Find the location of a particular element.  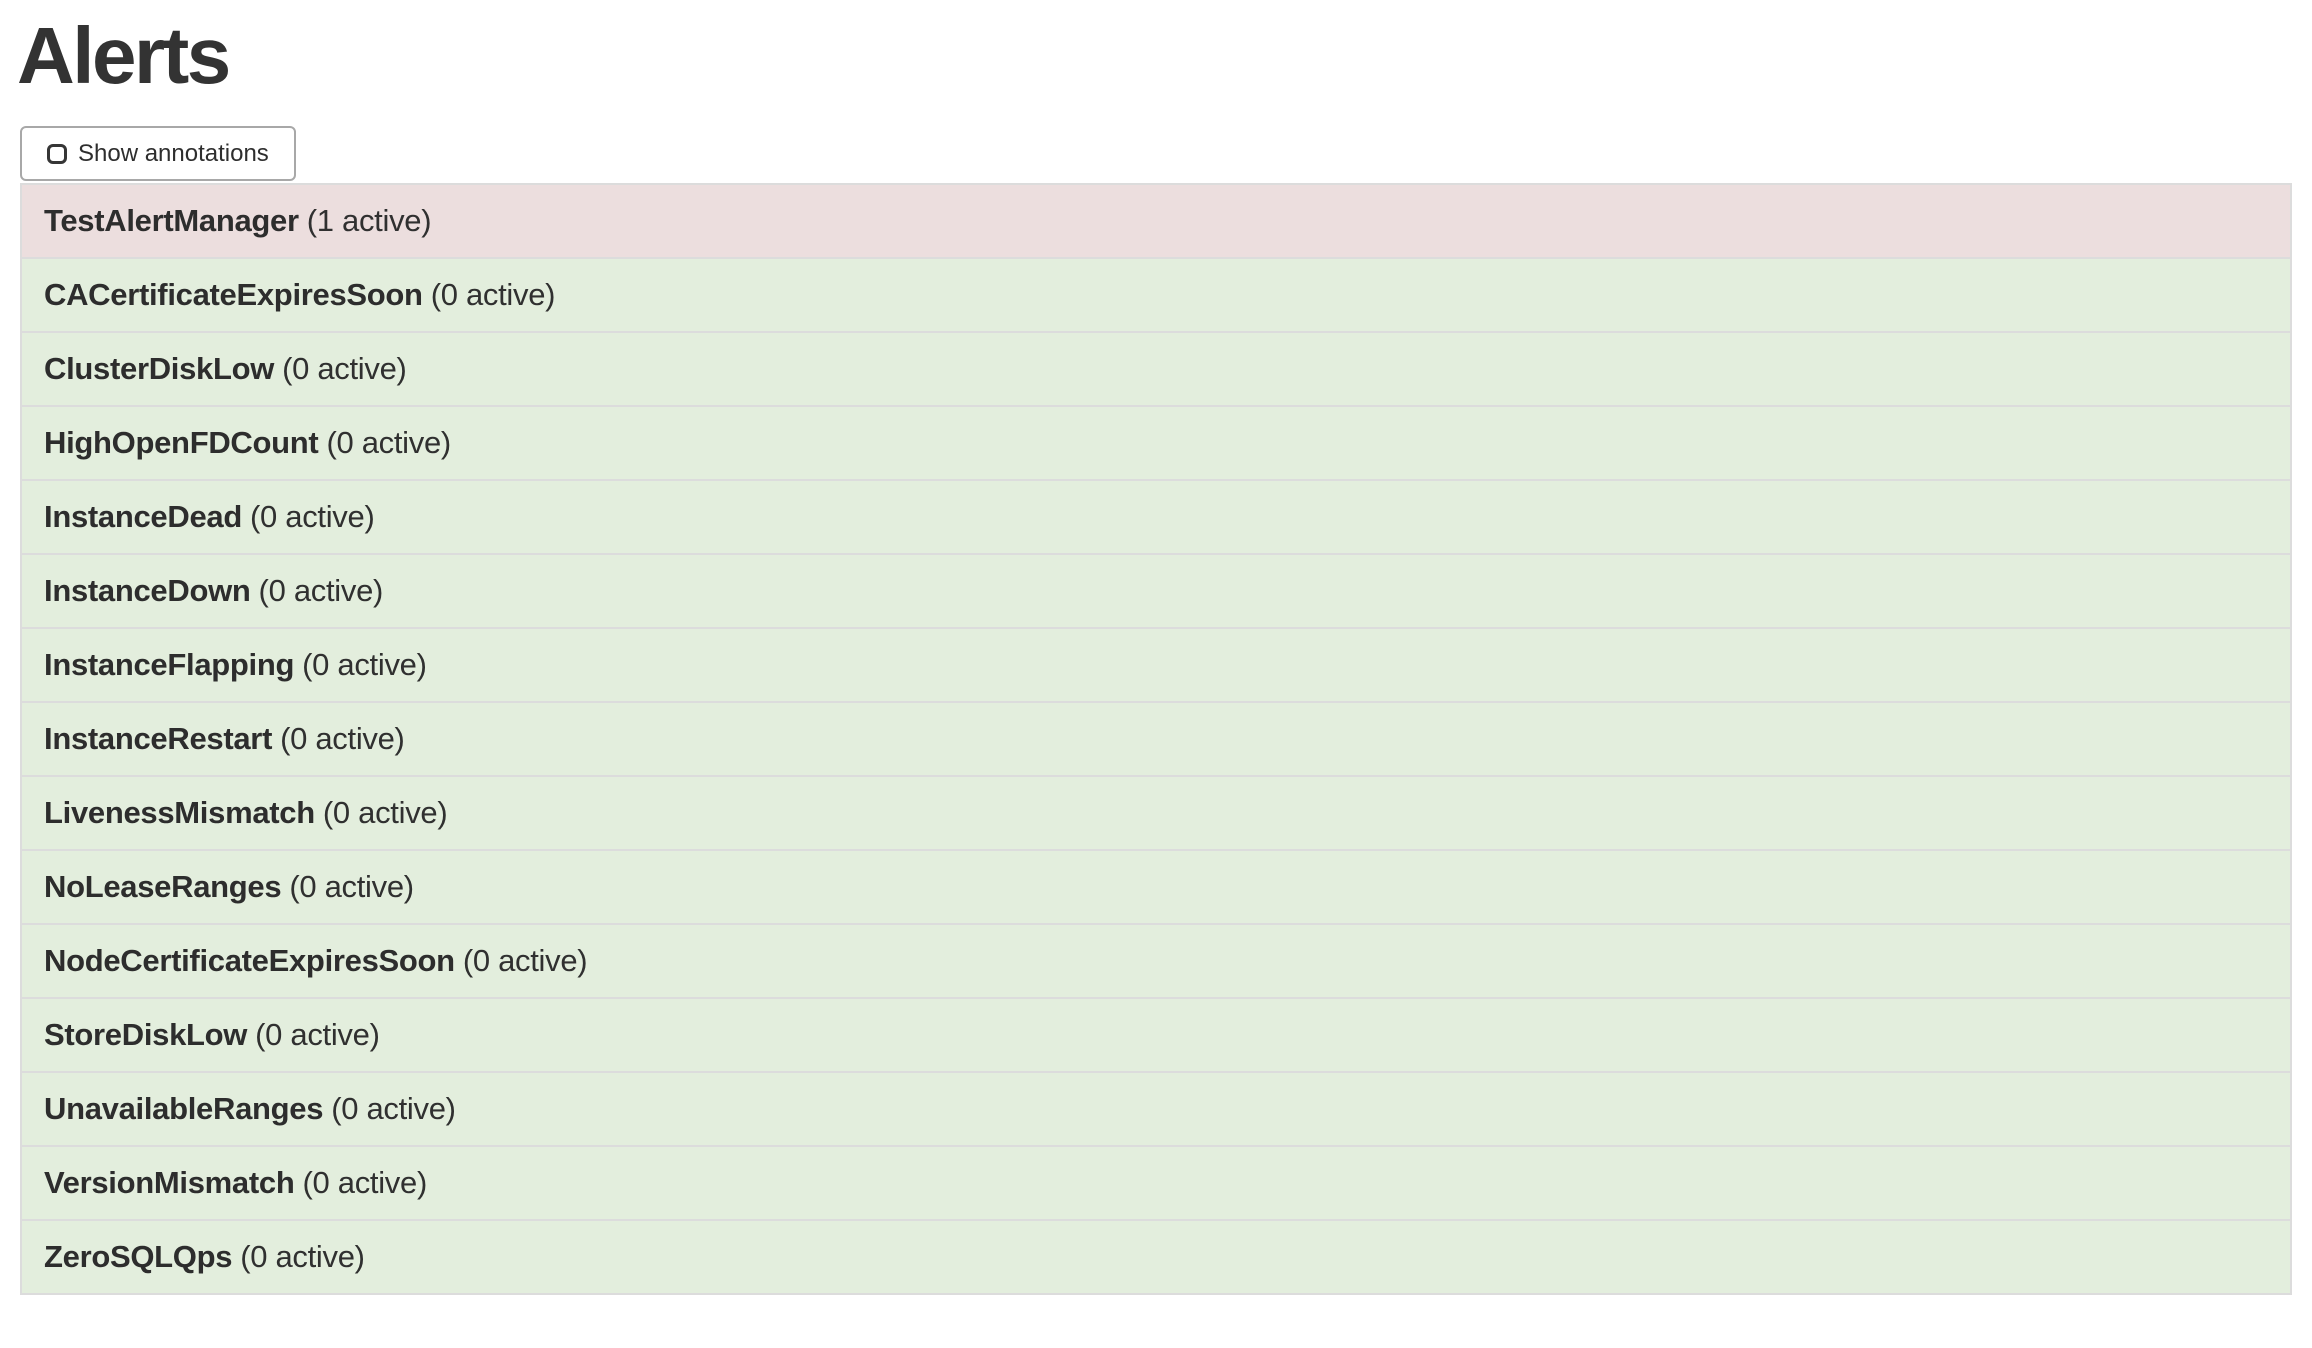

alert-row: InstanceDead (0 active) is located at coordinates (1156, 517).